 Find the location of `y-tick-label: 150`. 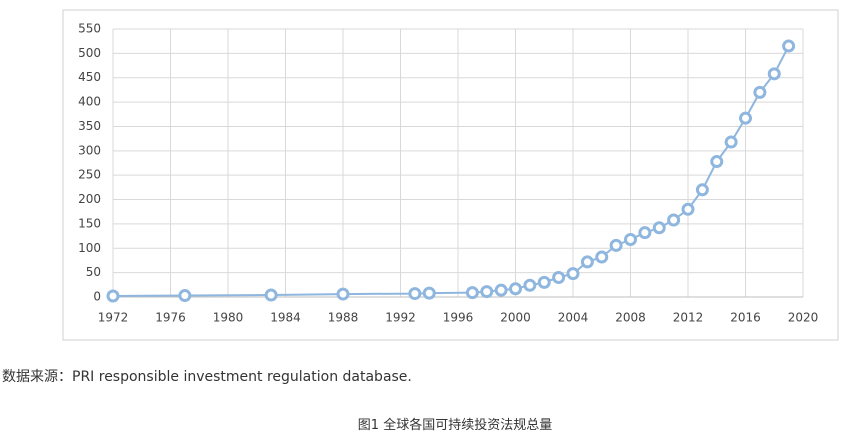

y-tick-label: 150 is located at coordinates (89, 223).